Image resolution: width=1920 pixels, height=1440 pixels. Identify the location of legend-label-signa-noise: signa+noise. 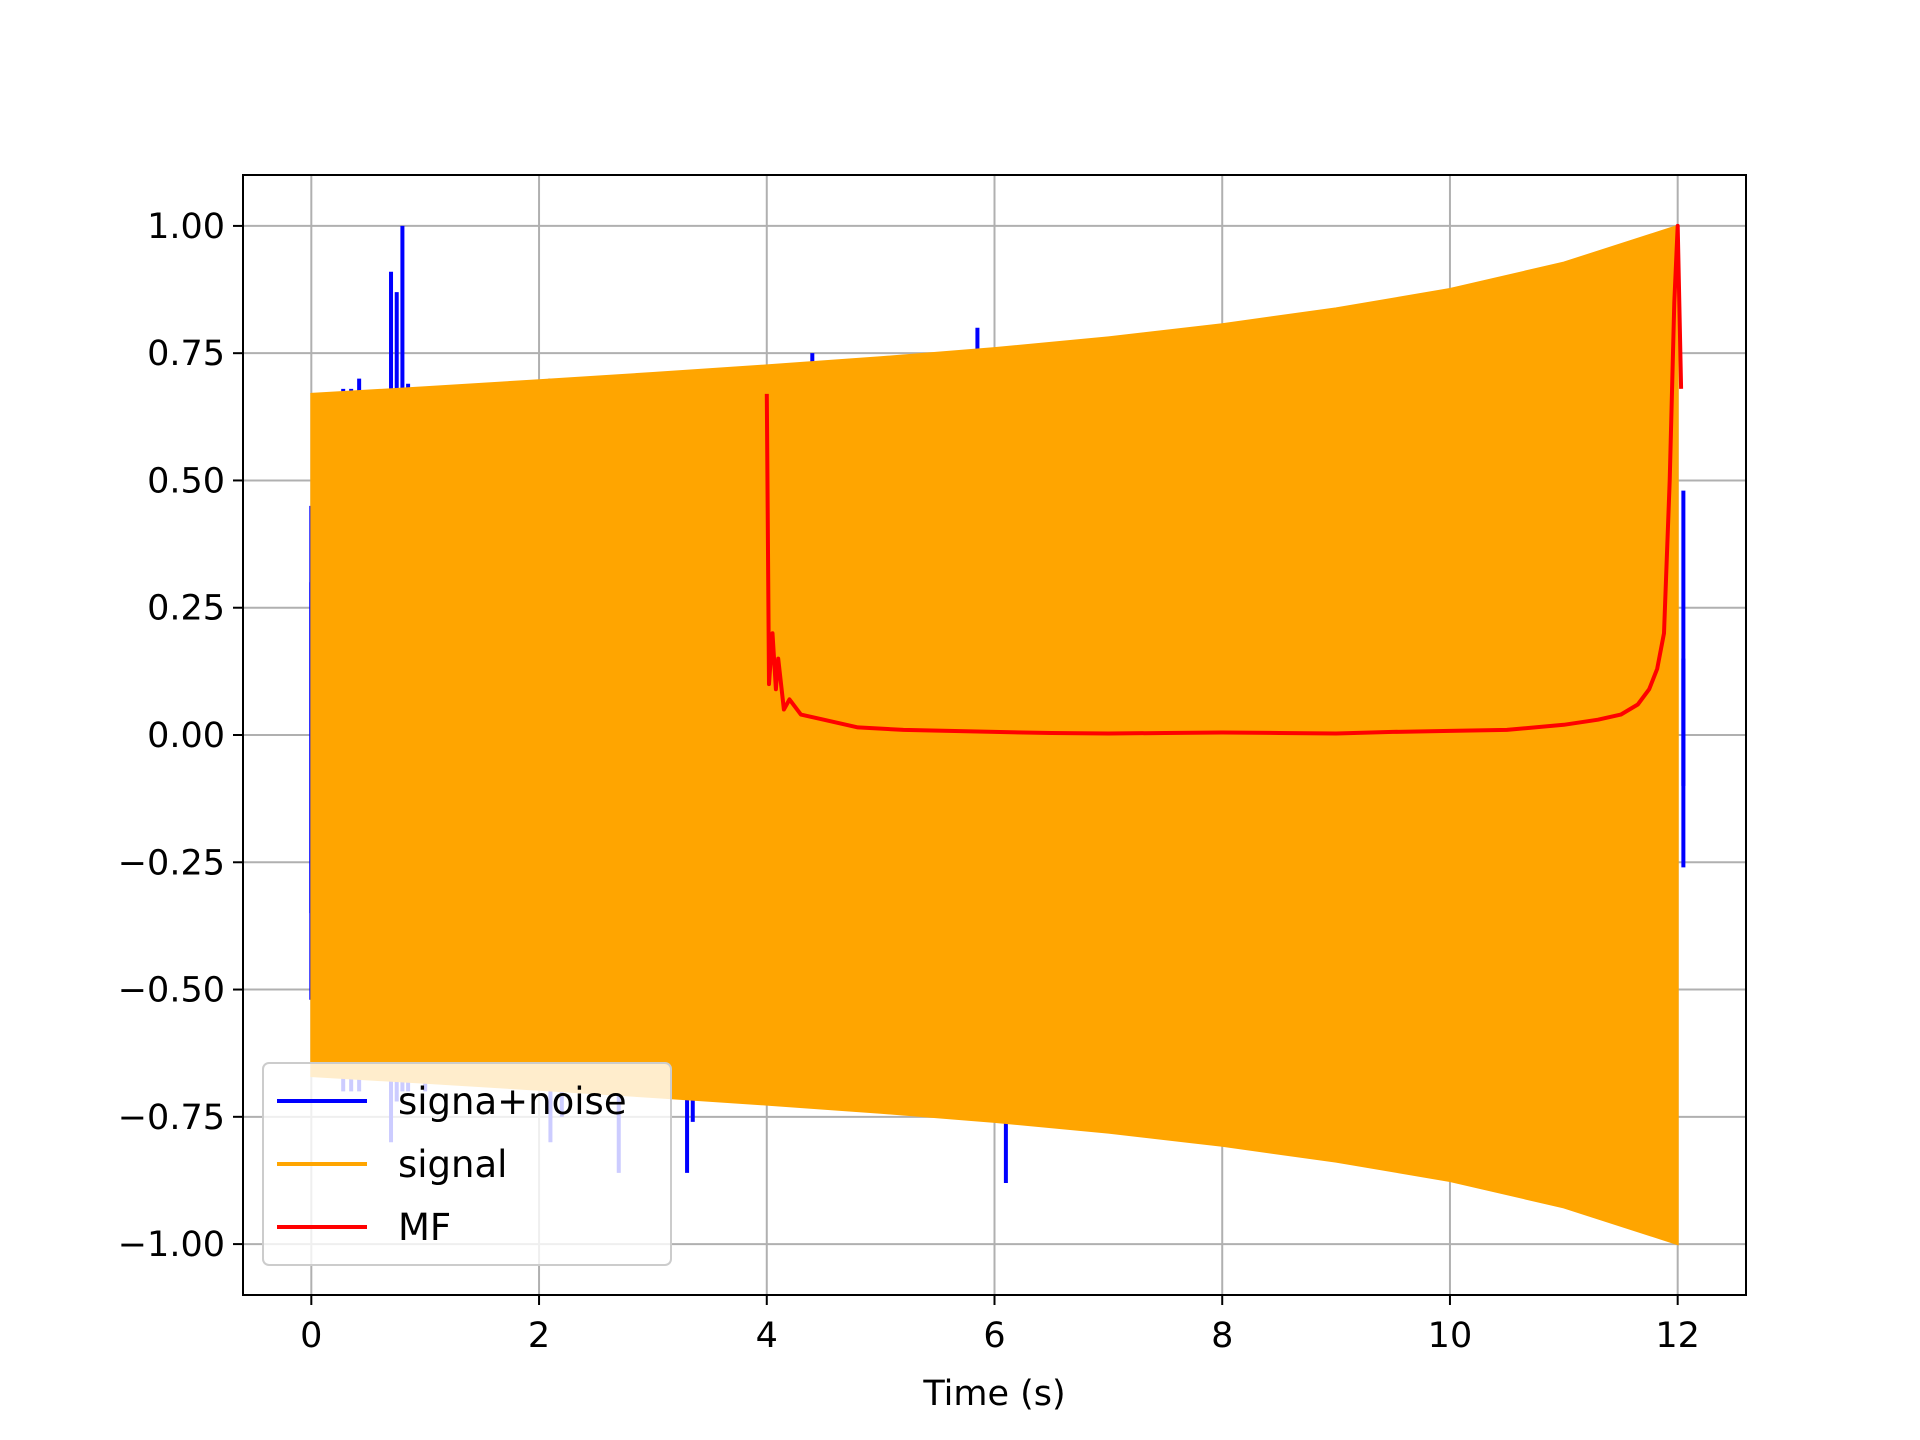
(512, 1101).